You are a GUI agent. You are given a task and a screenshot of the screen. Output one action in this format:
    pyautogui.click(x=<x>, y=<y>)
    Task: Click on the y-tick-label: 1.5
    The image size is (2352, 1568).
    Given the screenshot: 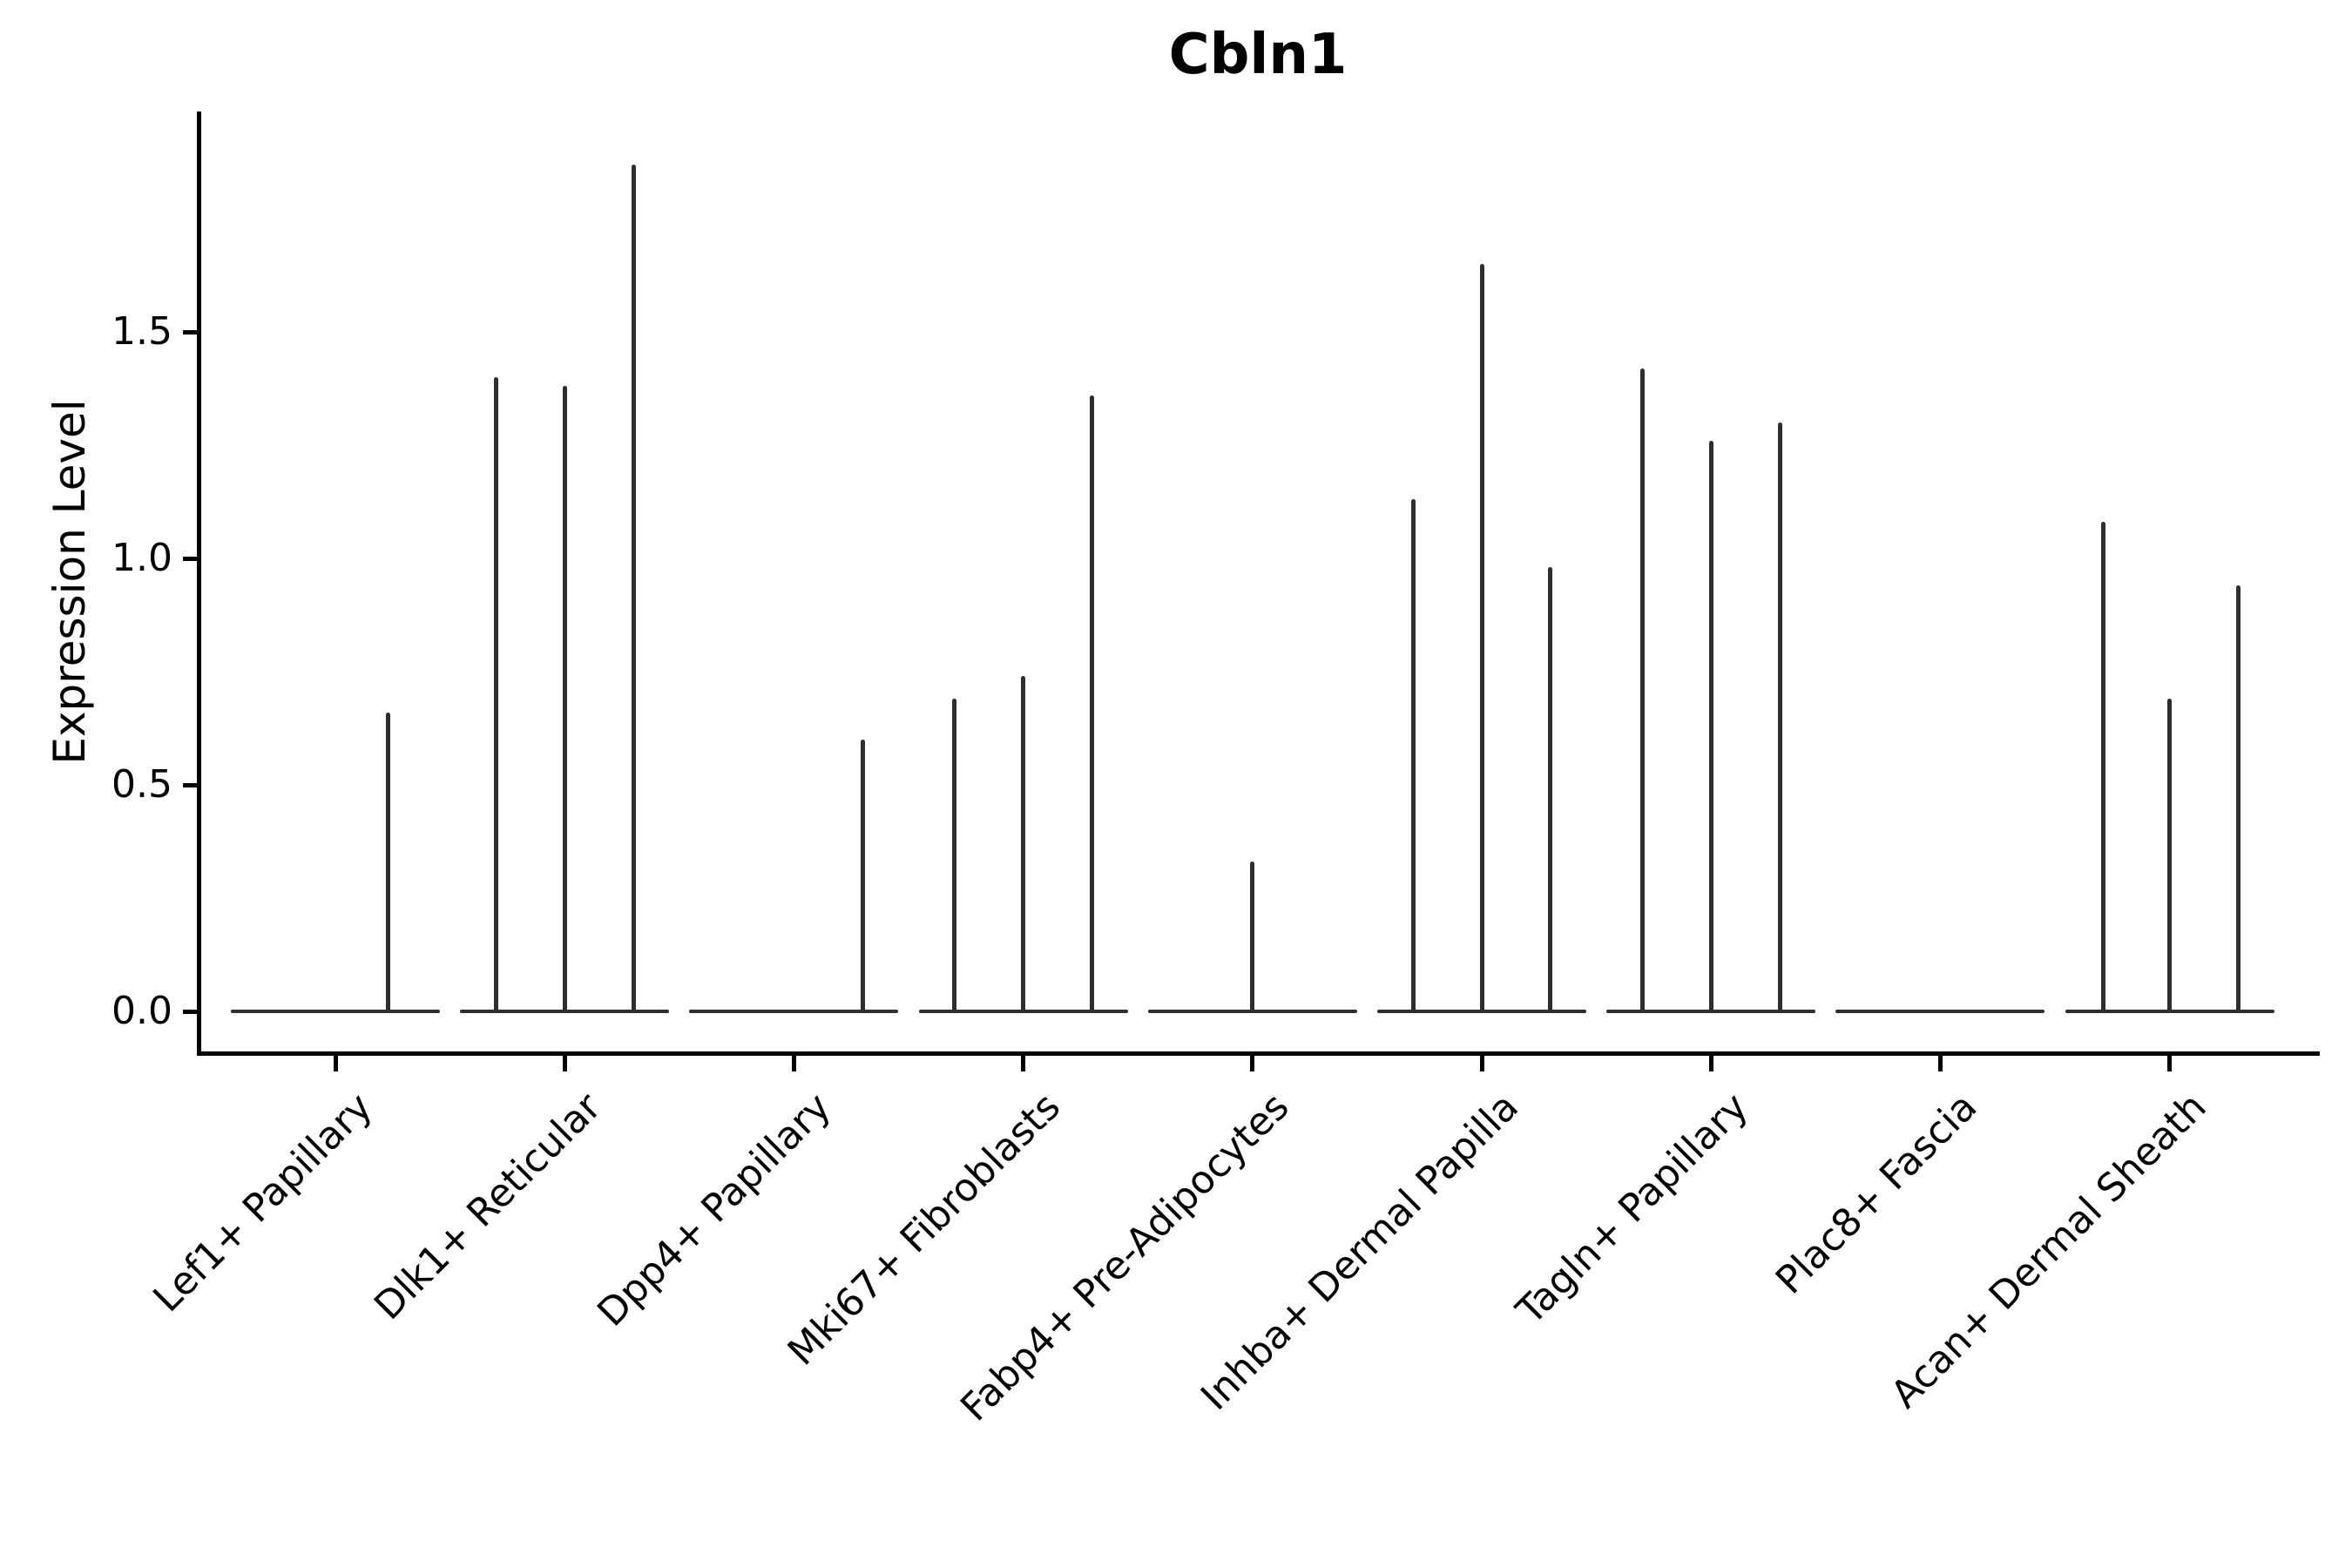 What is the action you would take?
    pyautogui.click(x=142, y=331)
    